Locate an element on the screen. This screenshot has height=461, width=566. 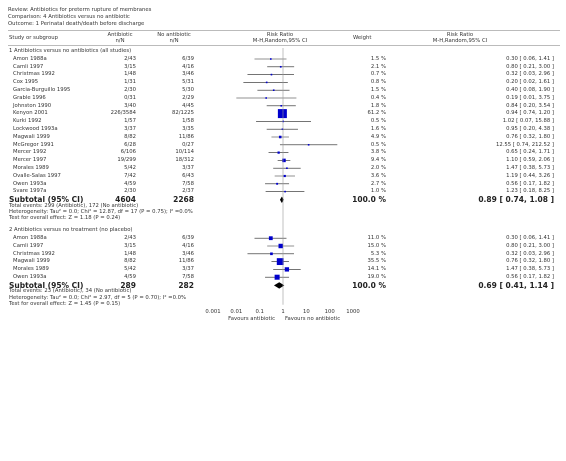
subtotal-ctl-n: 282 is located at coordinates (186, 285).